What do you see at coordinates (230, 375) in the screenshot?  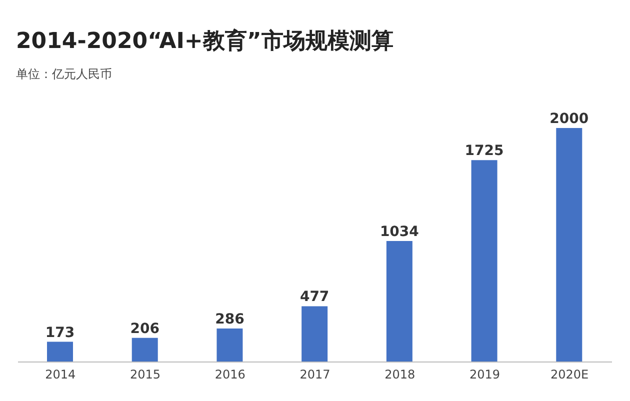 I see `x-tick-label: 2016` at bounding box center [230, 375].